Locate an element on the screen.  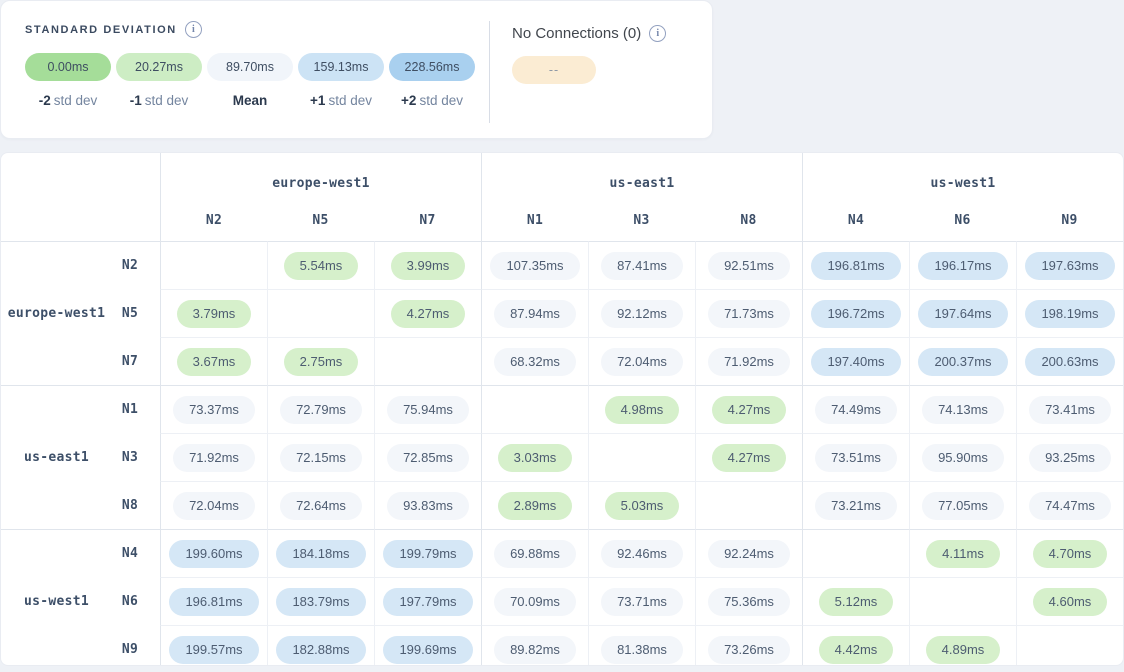
std-dev-title: STANDARD DEVIATION is located at coordinates (101, 29).